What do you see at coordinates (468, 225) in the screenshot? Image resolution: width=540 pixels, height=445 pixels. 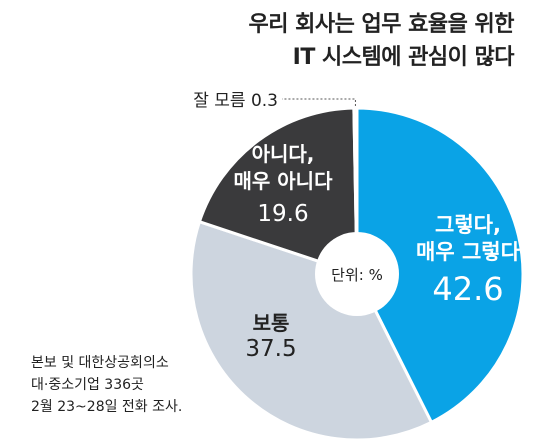 I see `slice-label: 그렇다,` at bounding box center [468, 225].